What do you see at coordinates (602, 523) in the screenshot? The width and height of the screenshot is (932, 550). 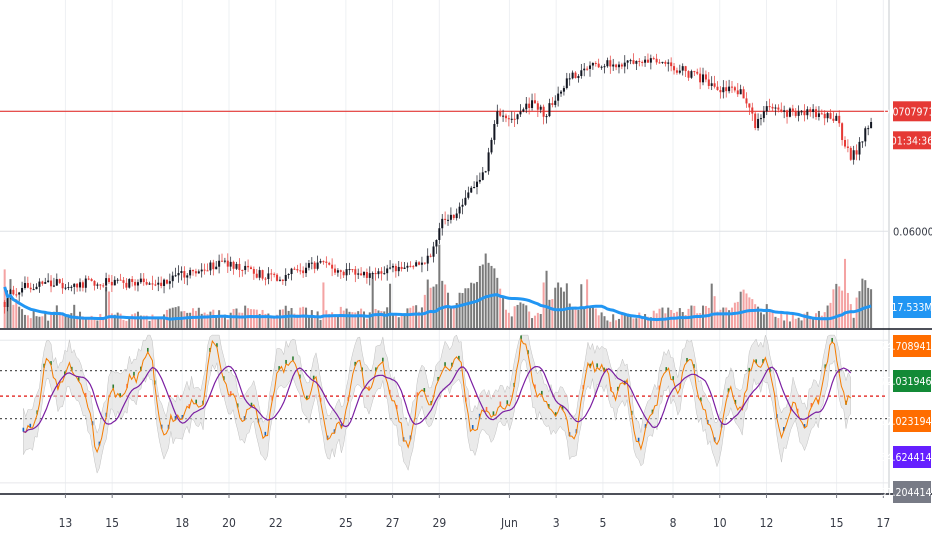 I see `x-tick-label: 5` at bounding box center [602, 523].